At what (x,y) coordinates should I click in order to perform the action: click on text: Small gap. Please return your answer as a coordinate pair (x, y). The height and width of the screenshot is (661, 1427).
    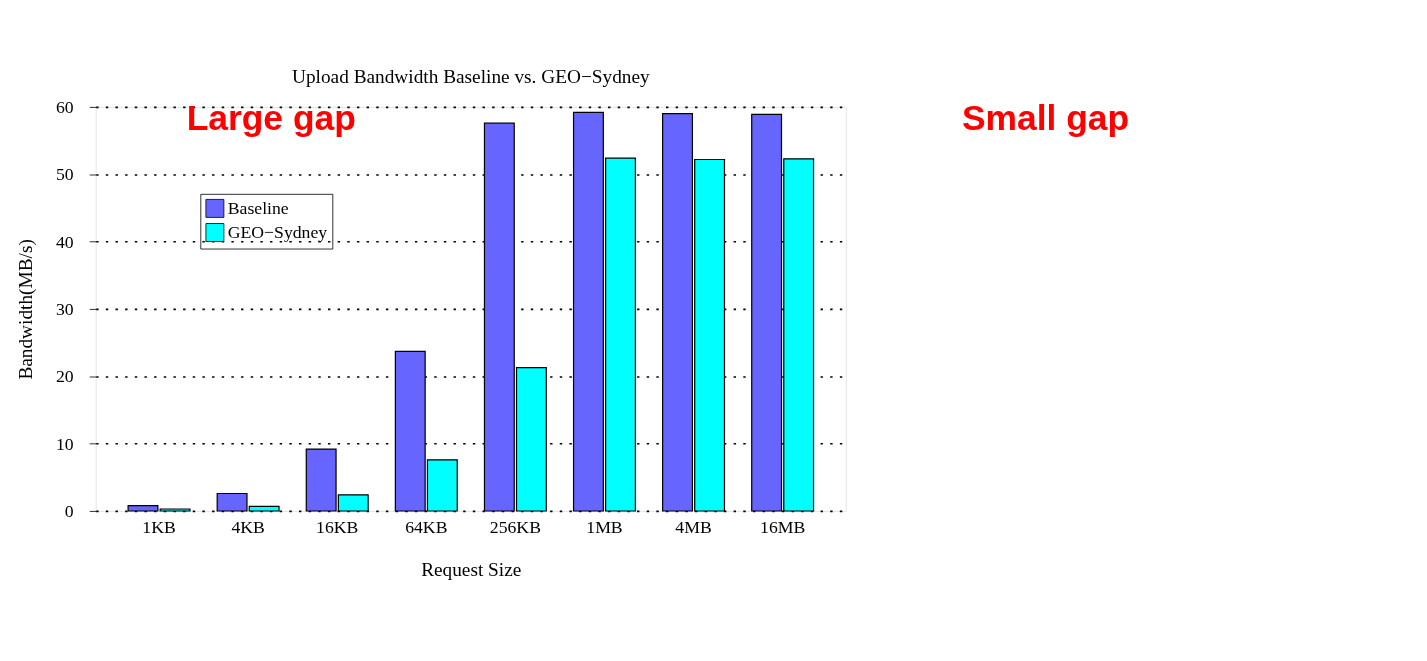
    Looking at the image, I should click on (1045, 117).